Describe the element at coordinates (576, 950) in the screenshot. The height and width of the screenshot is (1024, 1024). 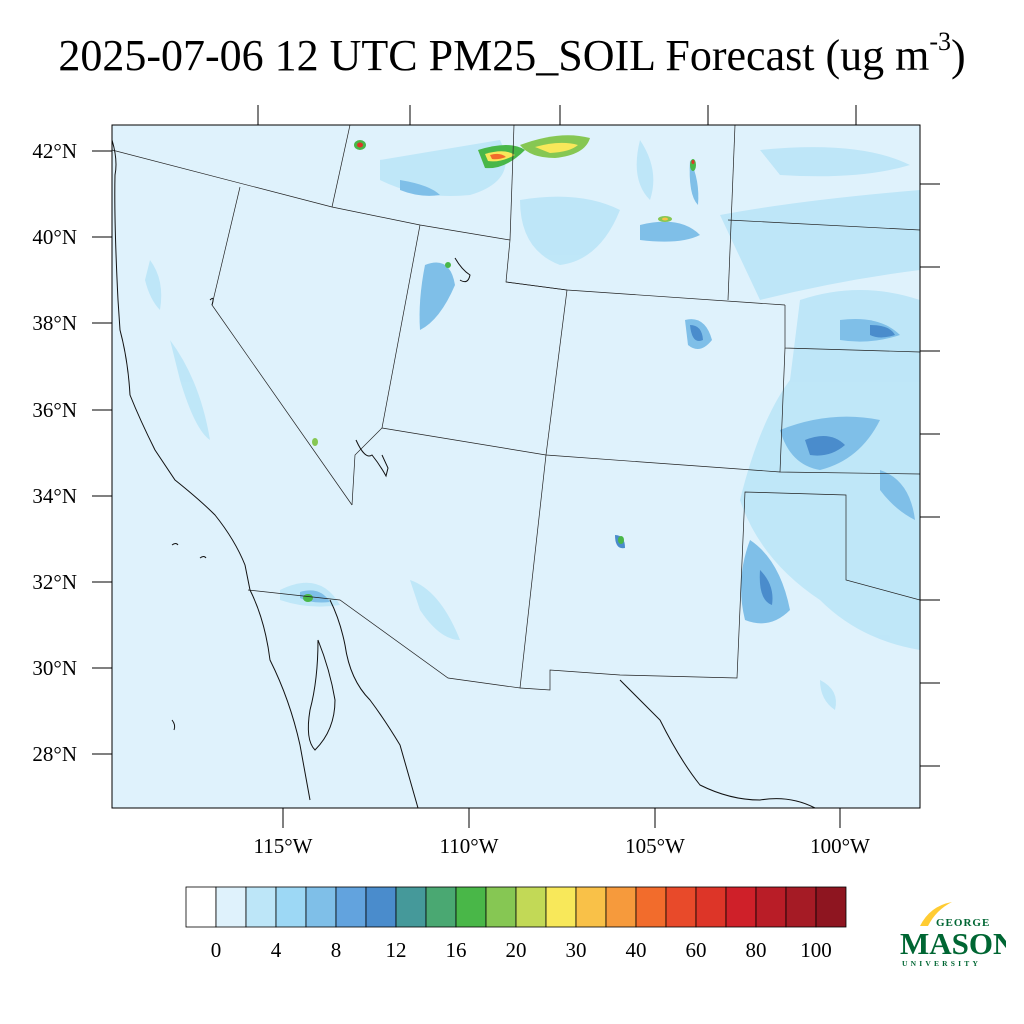
I see `colorbar-label: 30` at that location.